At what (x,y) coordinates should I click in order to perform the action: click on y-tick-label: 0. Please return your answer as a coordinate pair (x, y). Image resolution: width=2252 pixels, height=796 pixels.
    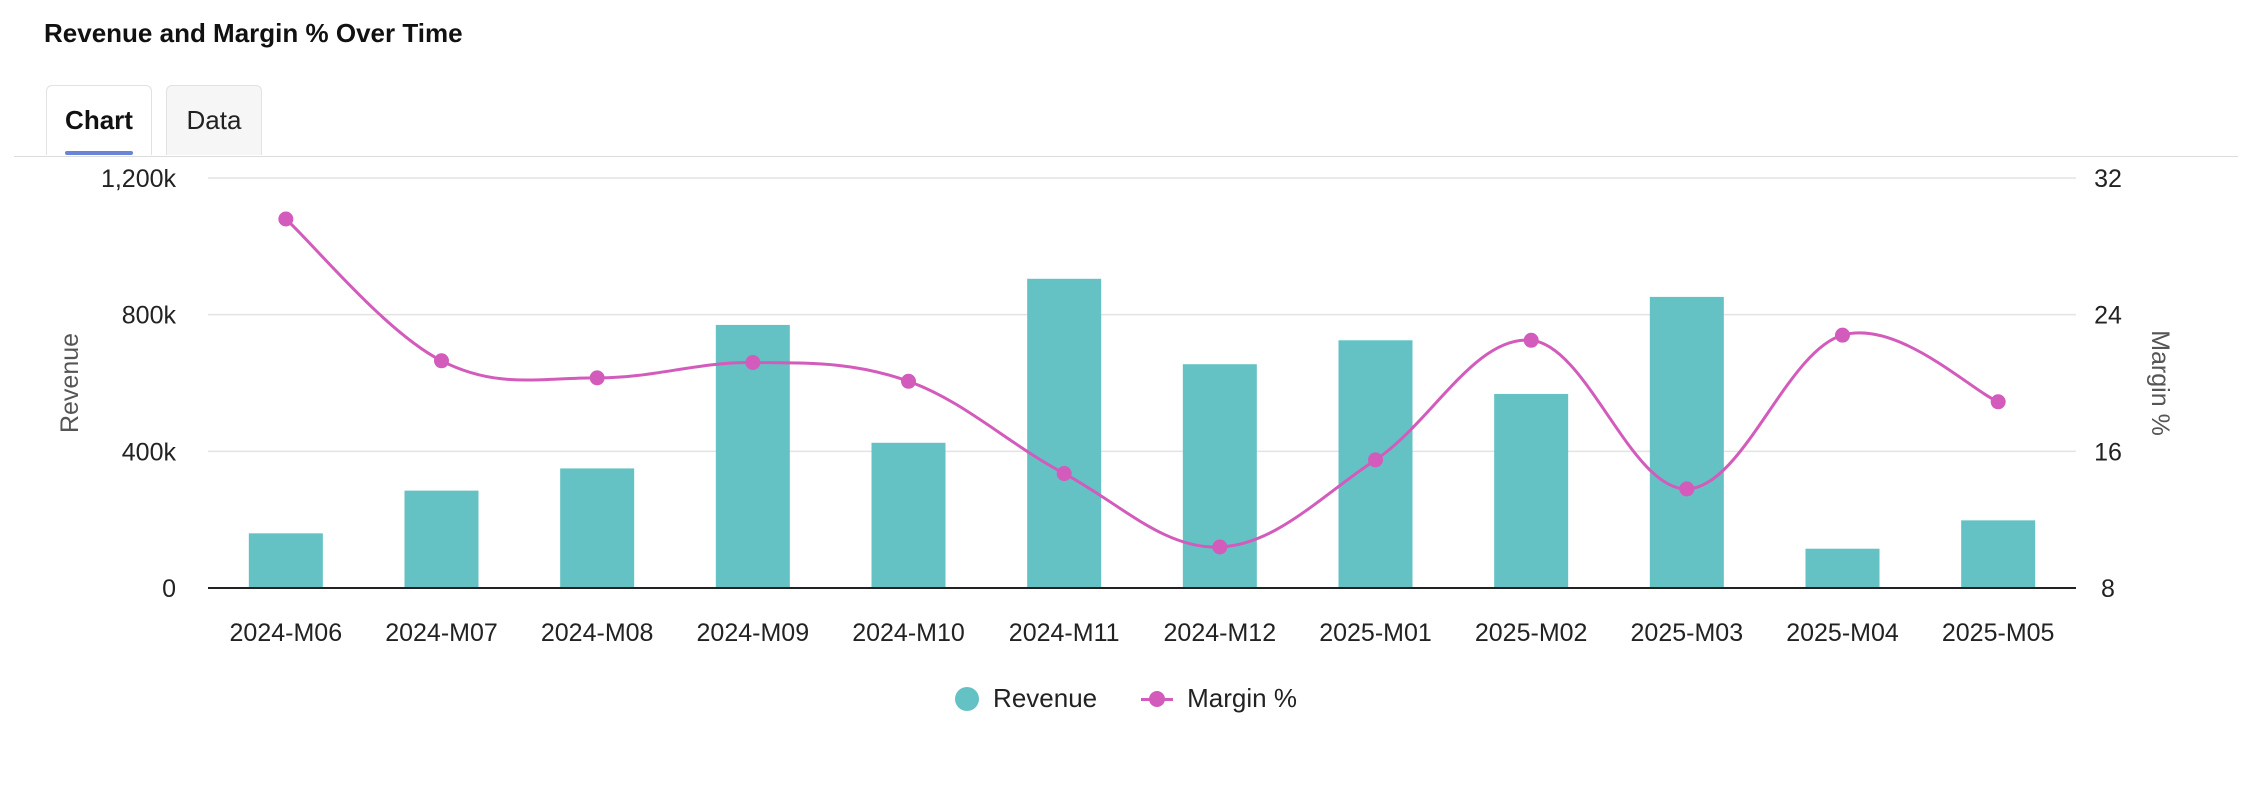
    Looking at the image, I should click on (169, 589).